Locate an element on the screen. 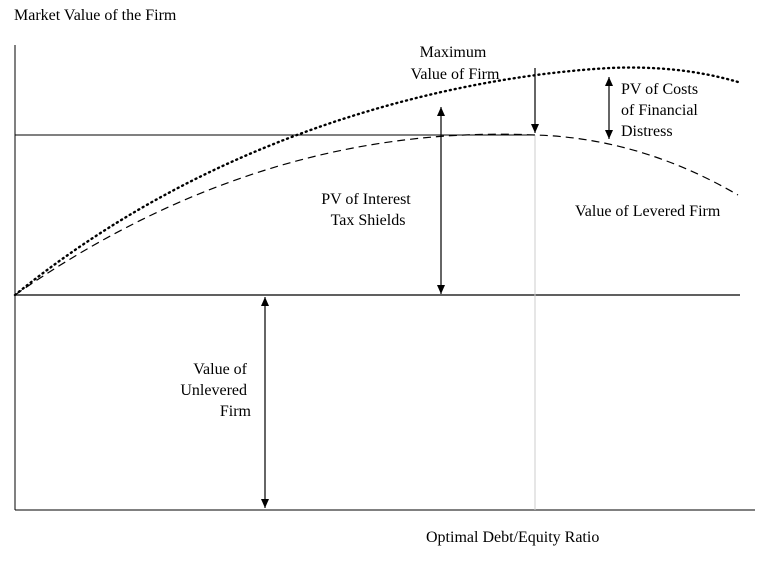 This screenshot has width=761, height=562. levered-firm-label: Value of Levered Firm is located at coordinates (648, 211).